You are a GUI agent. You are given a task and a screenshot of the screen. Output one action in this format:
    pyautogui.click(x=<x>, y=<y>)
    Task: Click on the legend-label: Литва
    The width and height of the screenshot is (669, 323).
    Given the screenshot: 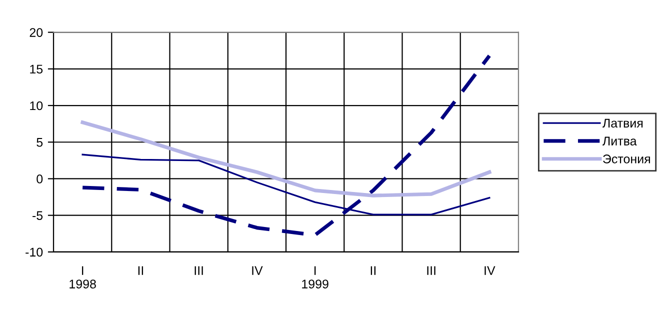 What is the action you would take?
    pyautogui.click(x=619, y=141)
    